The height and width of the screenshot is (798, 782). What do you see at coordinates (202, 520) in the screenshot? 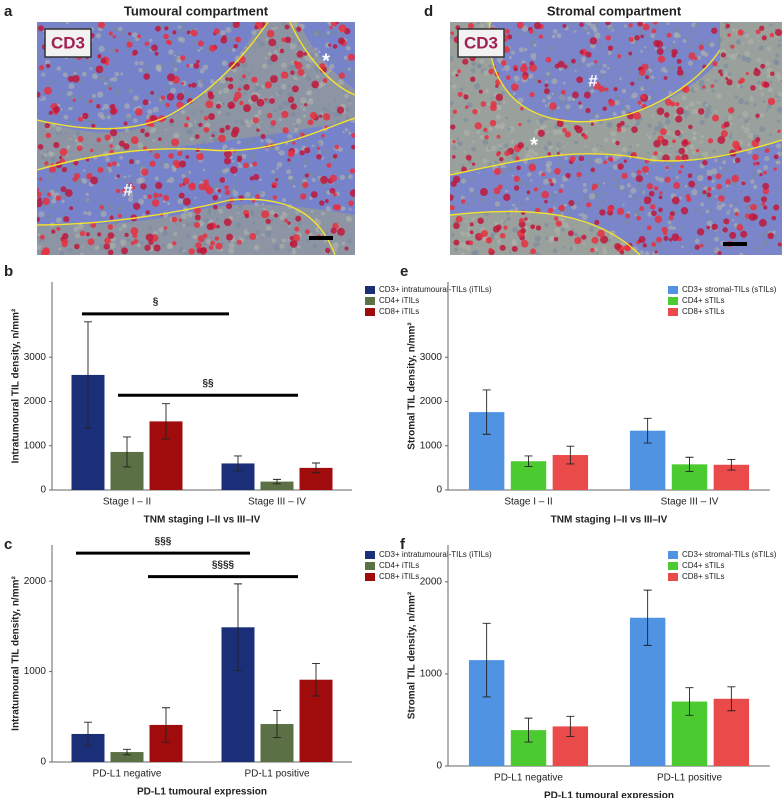
I see `x-axis-title: TNM staging I–II vs III–IV` at bounding box center [202, 520].